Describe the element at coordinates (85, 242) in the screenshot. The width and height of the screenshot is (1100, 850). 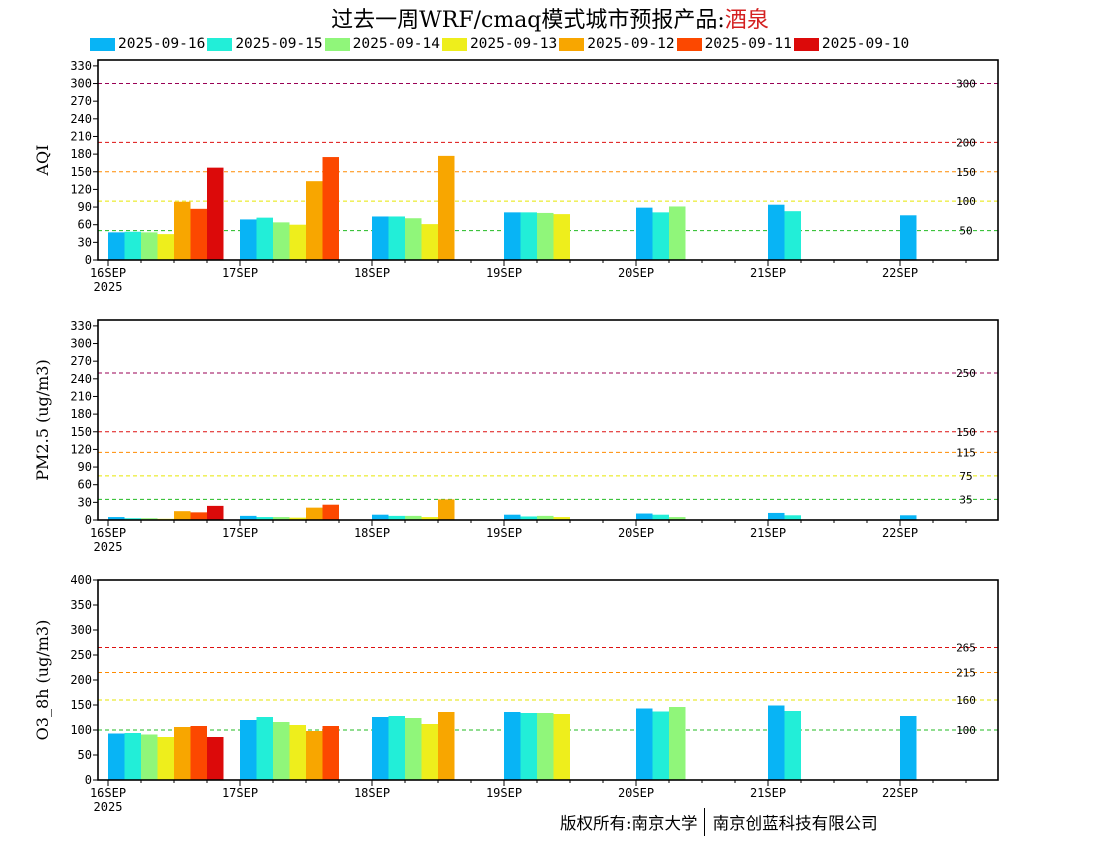
I see `y-tick-label: 30` at that location.